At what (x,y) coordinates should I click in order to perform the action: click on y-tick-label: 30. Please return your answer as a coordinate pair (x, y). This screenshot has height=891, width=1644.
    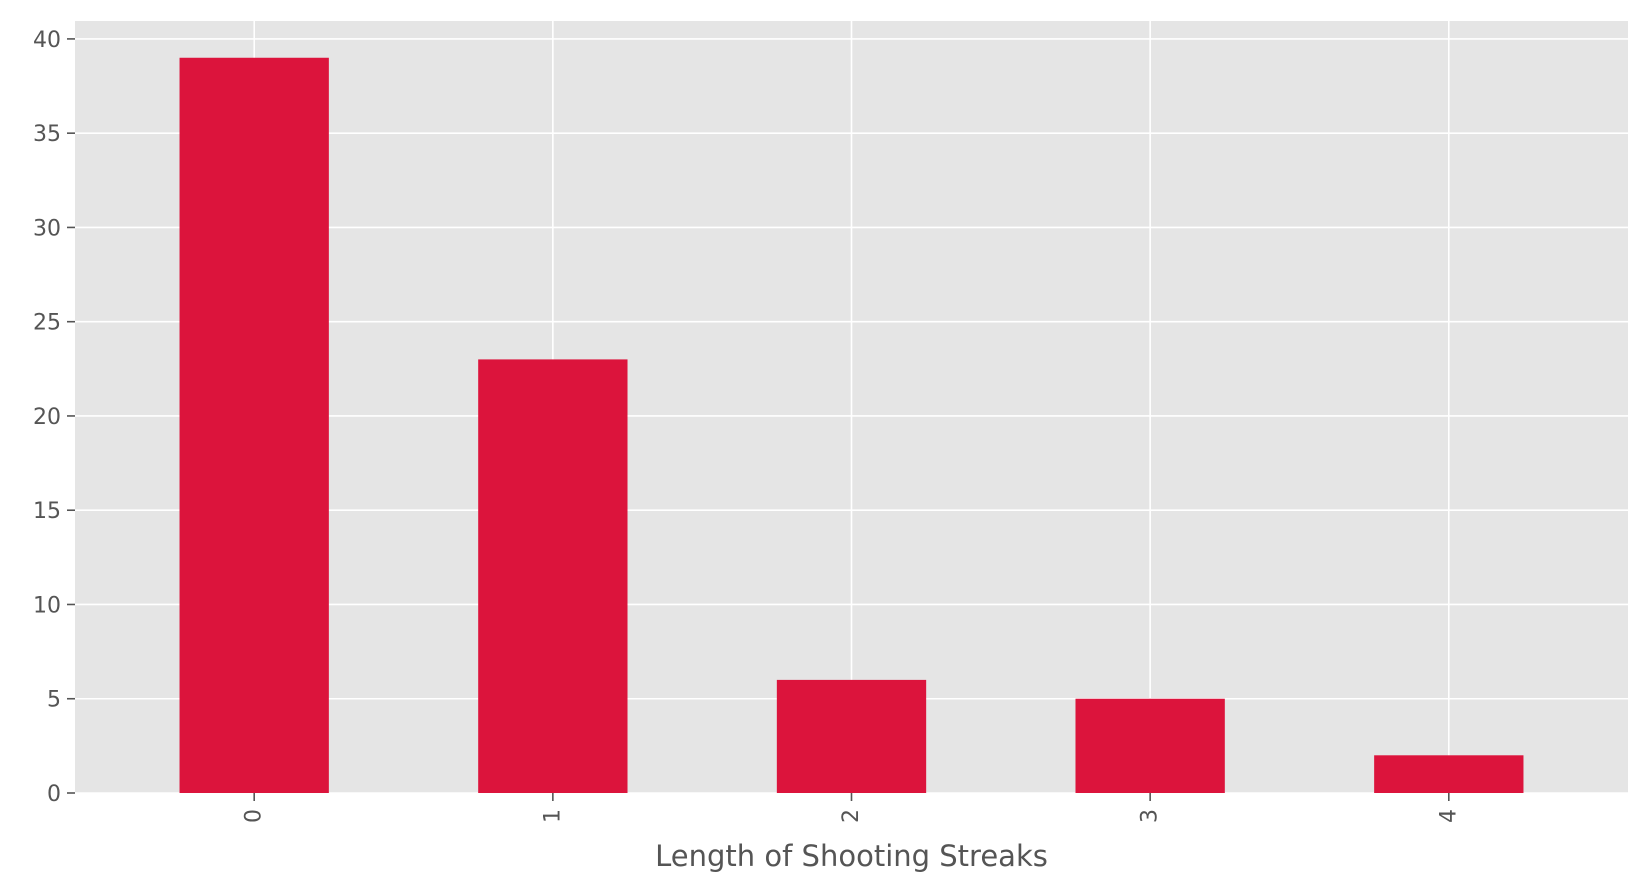
    Looking at the image, I should click on (47, 228).